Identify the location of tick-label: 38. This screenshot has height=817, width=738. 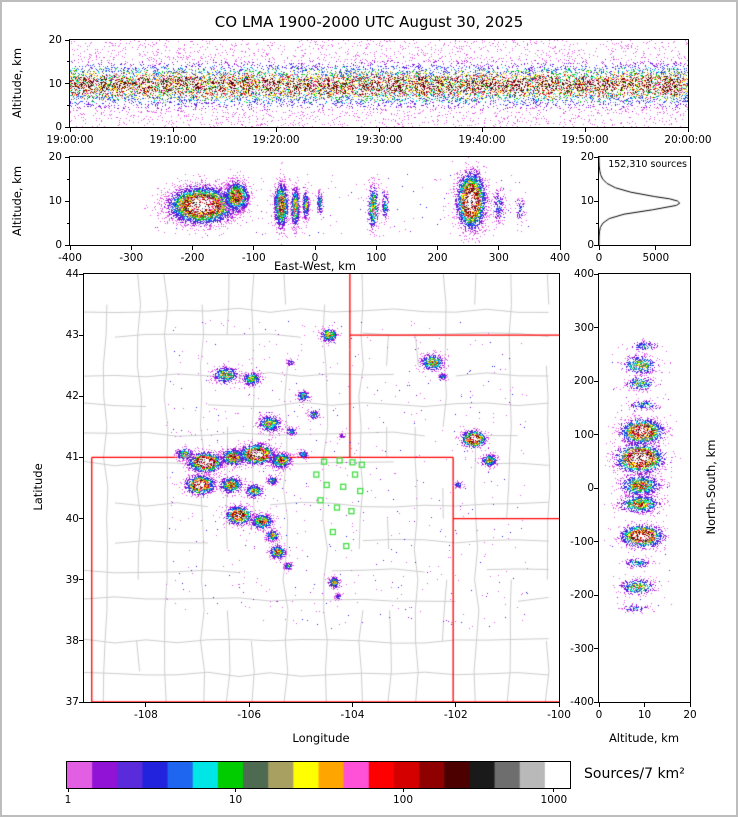
(72, 640).